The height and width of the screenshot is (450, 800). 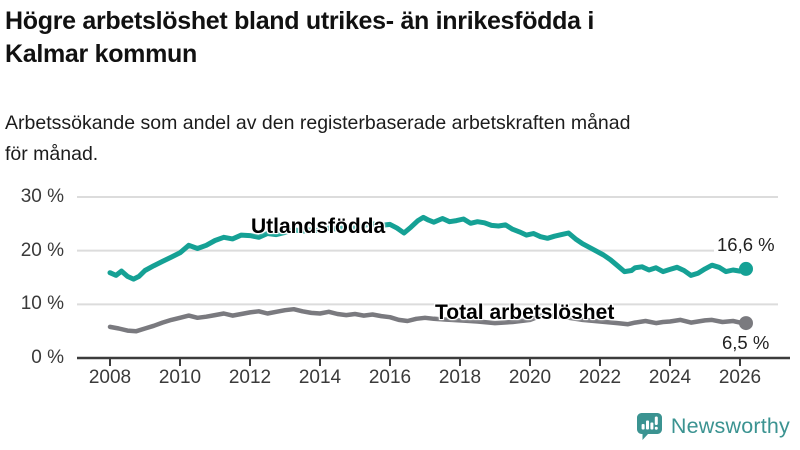 I want to click on y-tick-label-10: 10 %, so click(x=42, y=304).